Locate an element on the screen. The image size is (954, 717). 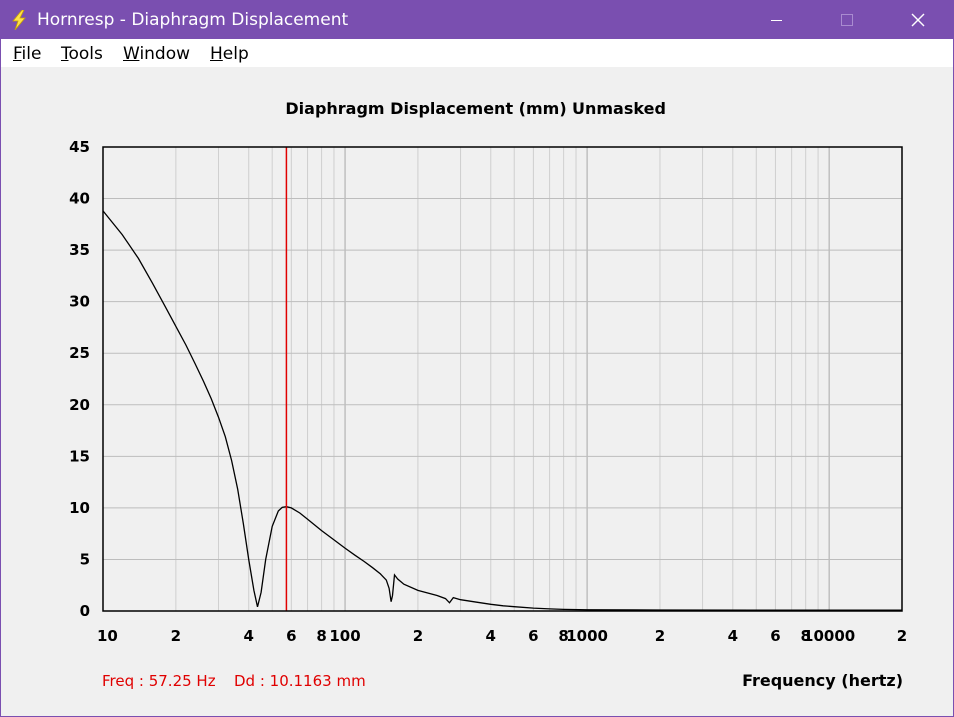
y-tick-label: 30 is located at coordinates (79, 302).